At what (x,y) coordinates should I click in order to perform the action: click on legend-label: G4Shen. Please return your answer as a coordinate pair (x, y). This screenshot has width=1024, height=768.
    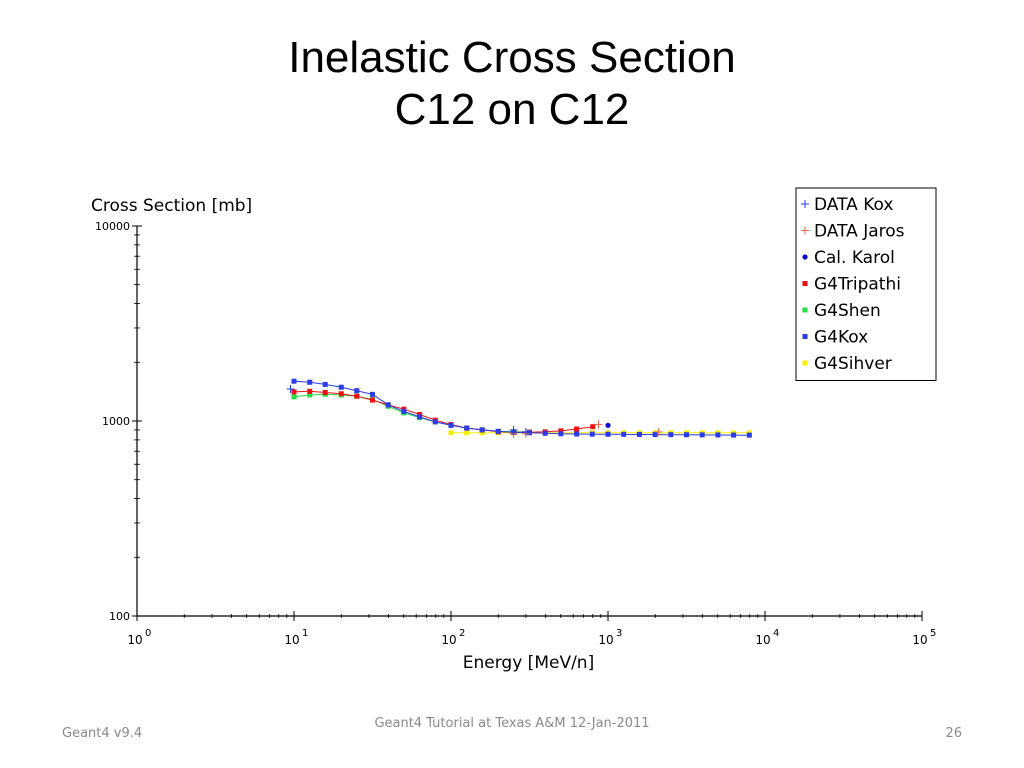
    Looking at the image, I should click on (847, 311).